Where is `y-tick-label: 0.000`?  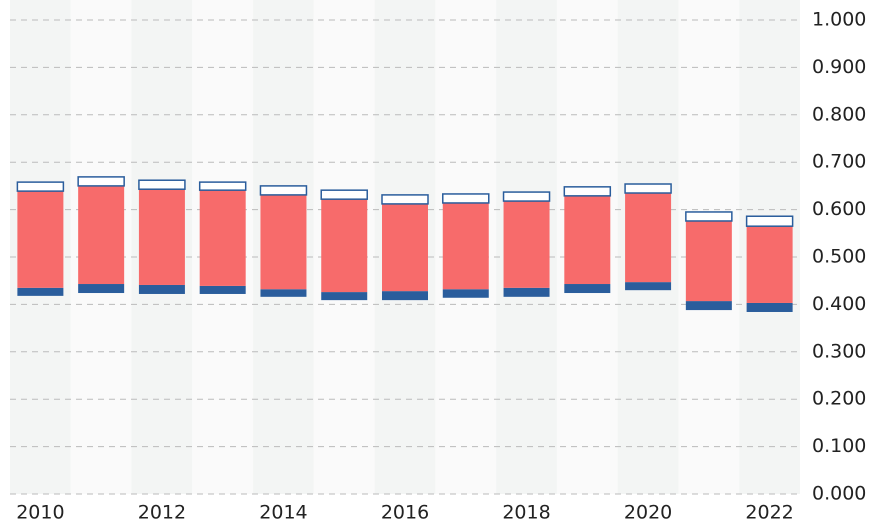
y-tick-label: 0.000 is located at coordinates (839, 494).